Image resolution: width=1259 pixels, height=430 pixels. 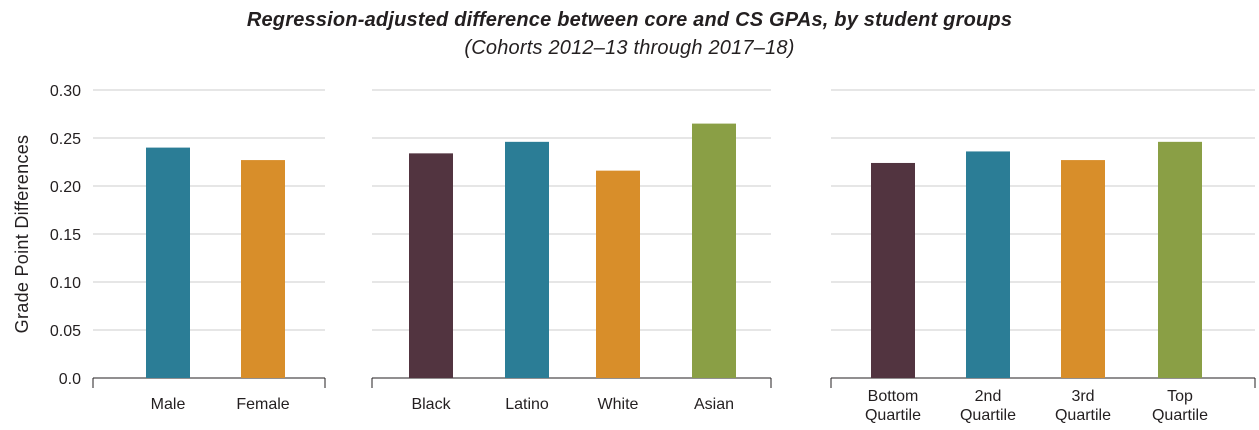 I want to click on y-tick-label: 0.30, so click(x=65, y=91).